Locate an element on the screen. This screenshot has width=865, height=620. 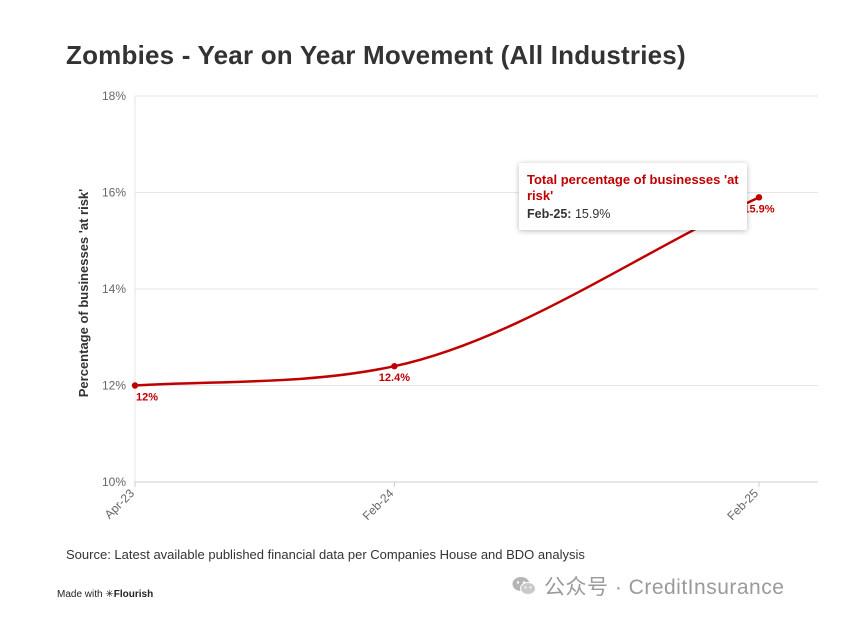
flourish-credit-link: Made with ✳Flourish is located at coordinates (105, 594).